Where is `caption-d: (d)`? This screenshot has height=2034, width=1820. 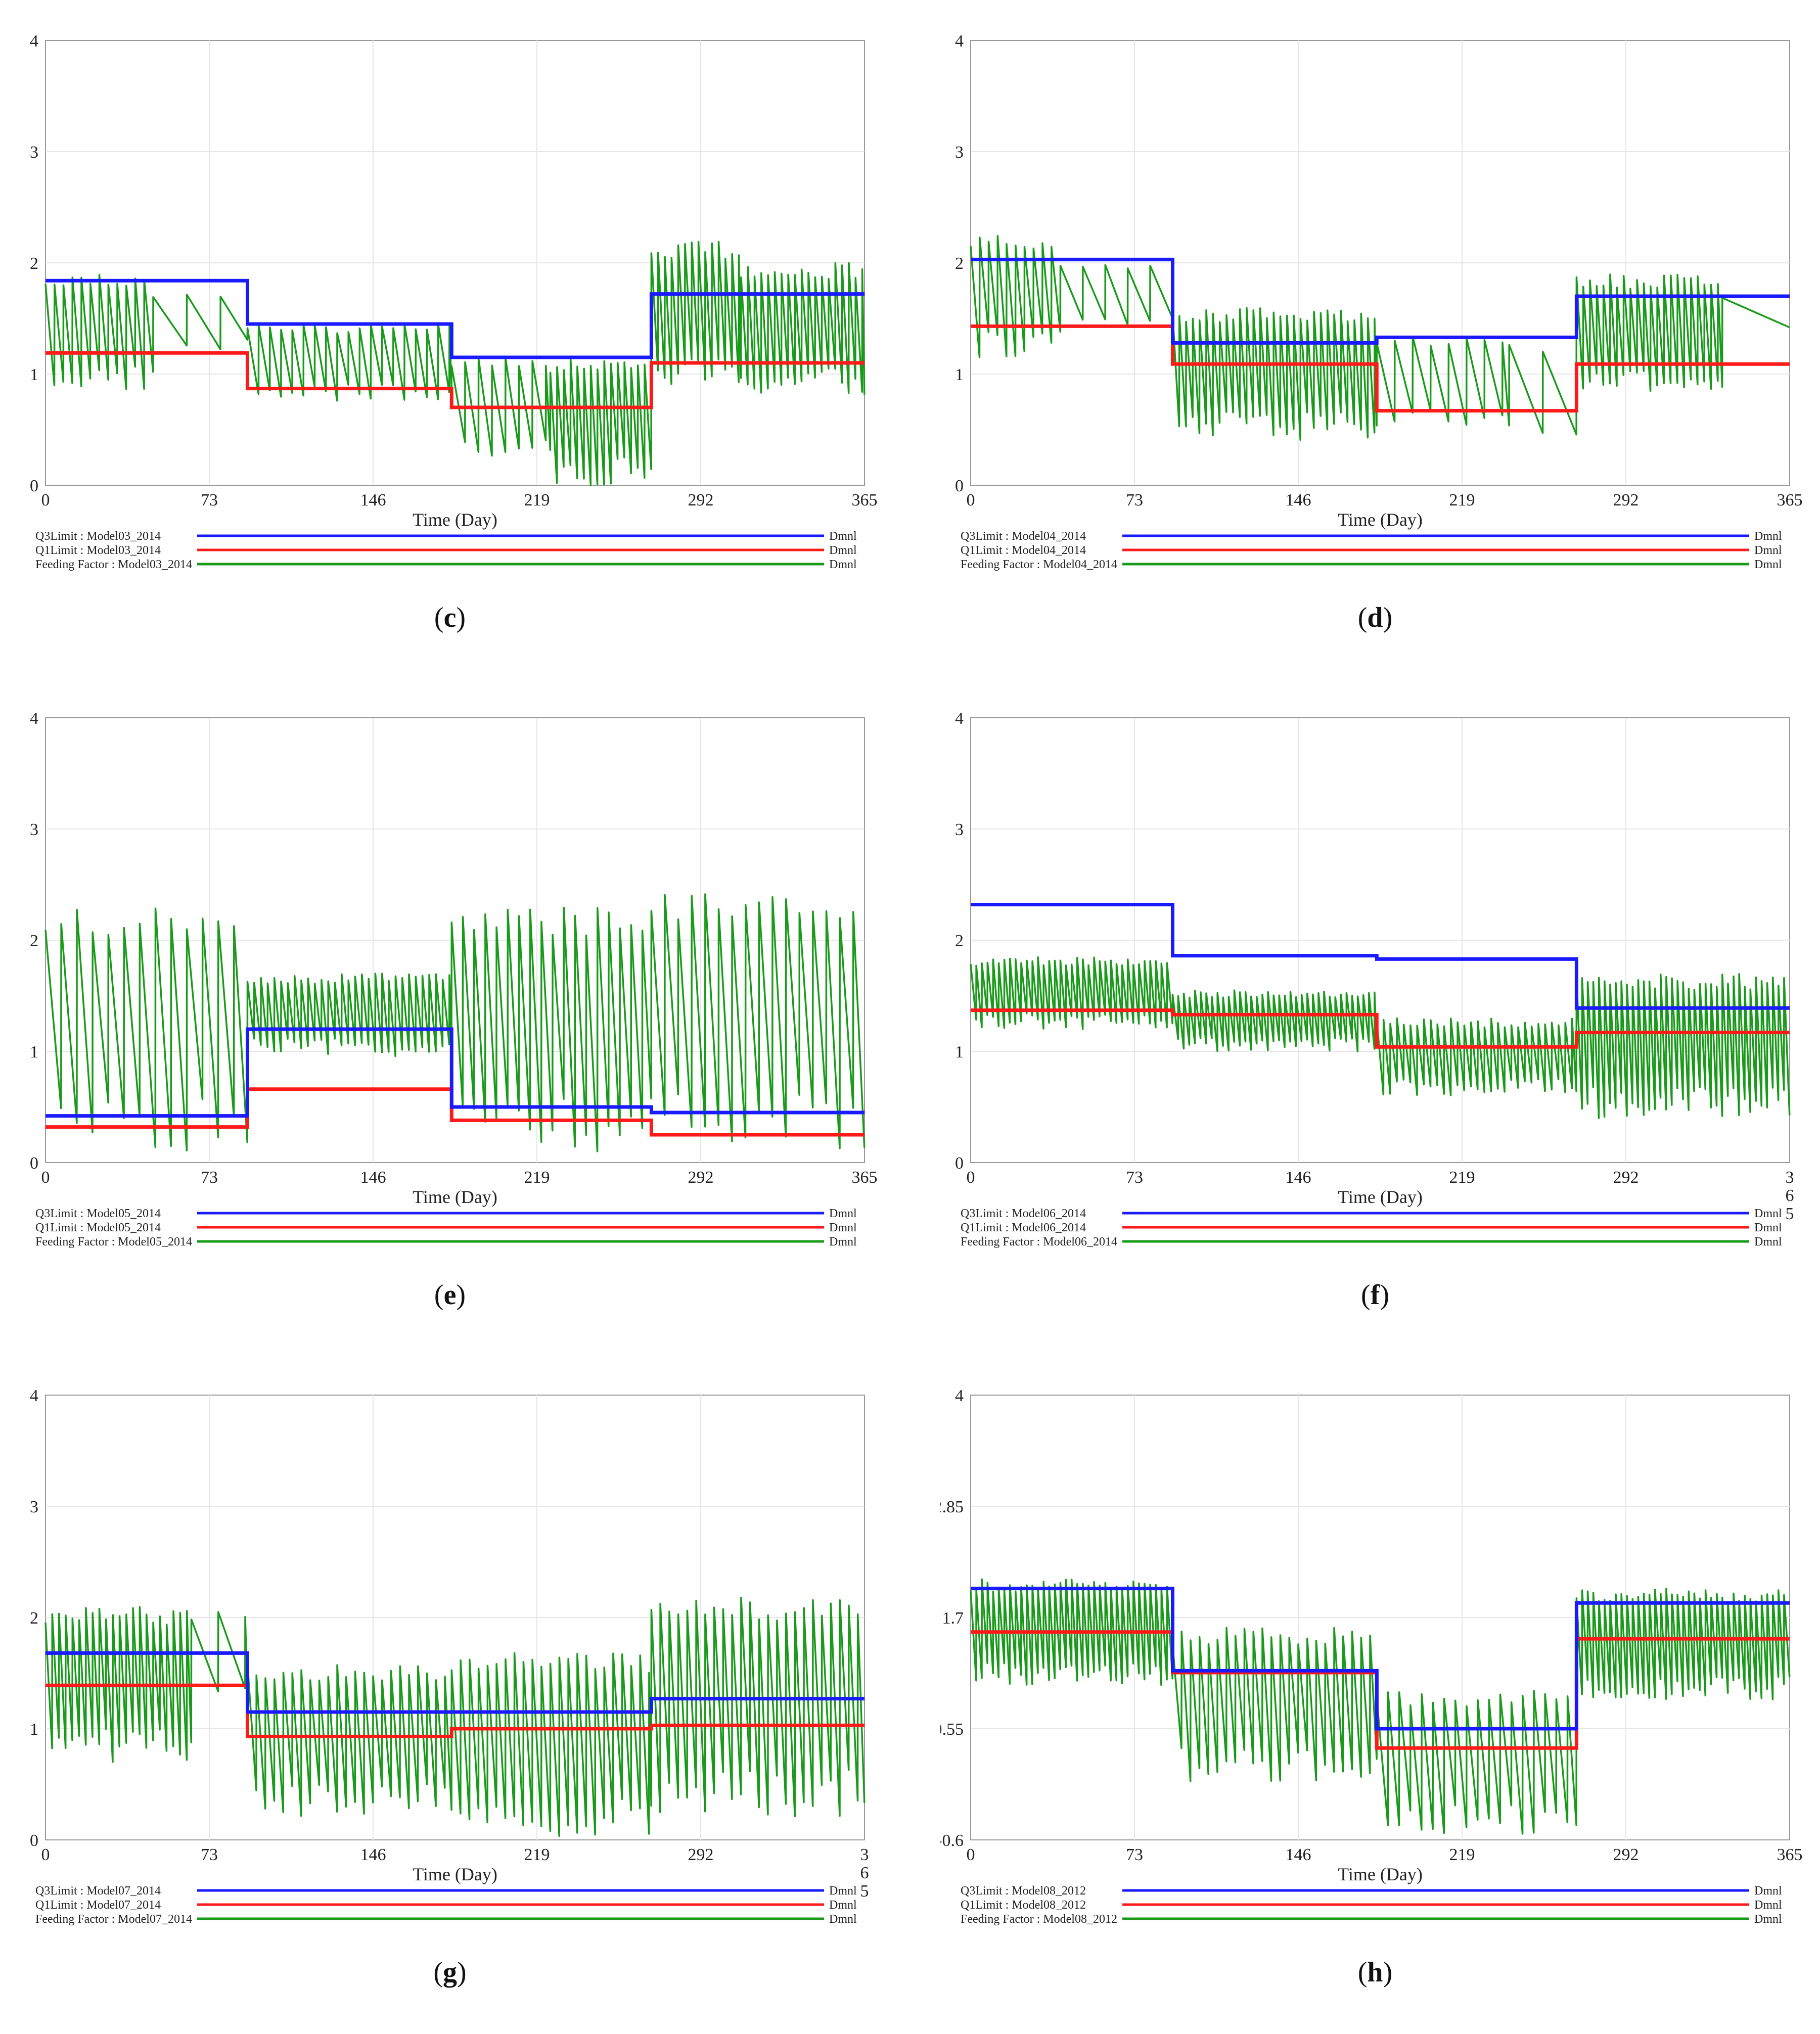
caption-d: (d) is located at coordinates (1375, 617).